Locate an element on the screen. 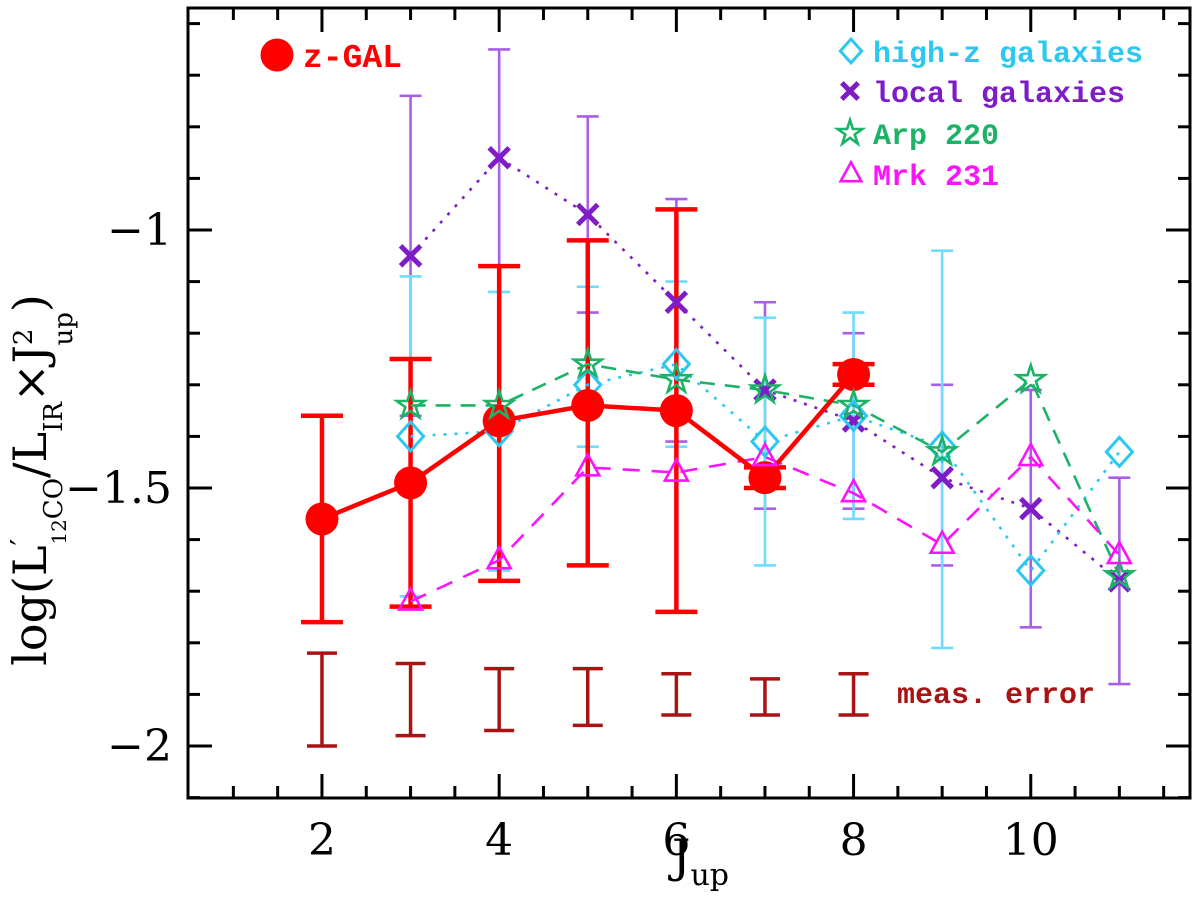 This screenshot has height=899, width=1200. legend-marker-high-z-galaxies is located at coordinates (851, 51).